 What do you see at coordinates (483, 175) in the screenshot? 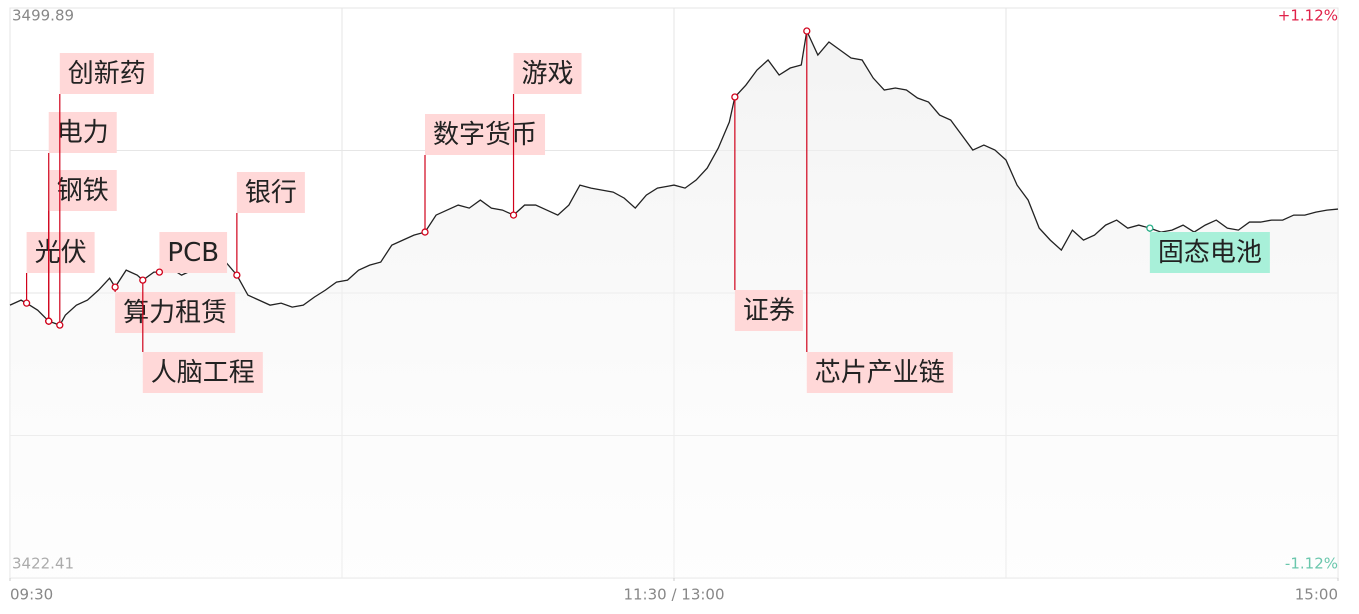
I see `annotation: 数字货币` at bounding box center [483, 175].